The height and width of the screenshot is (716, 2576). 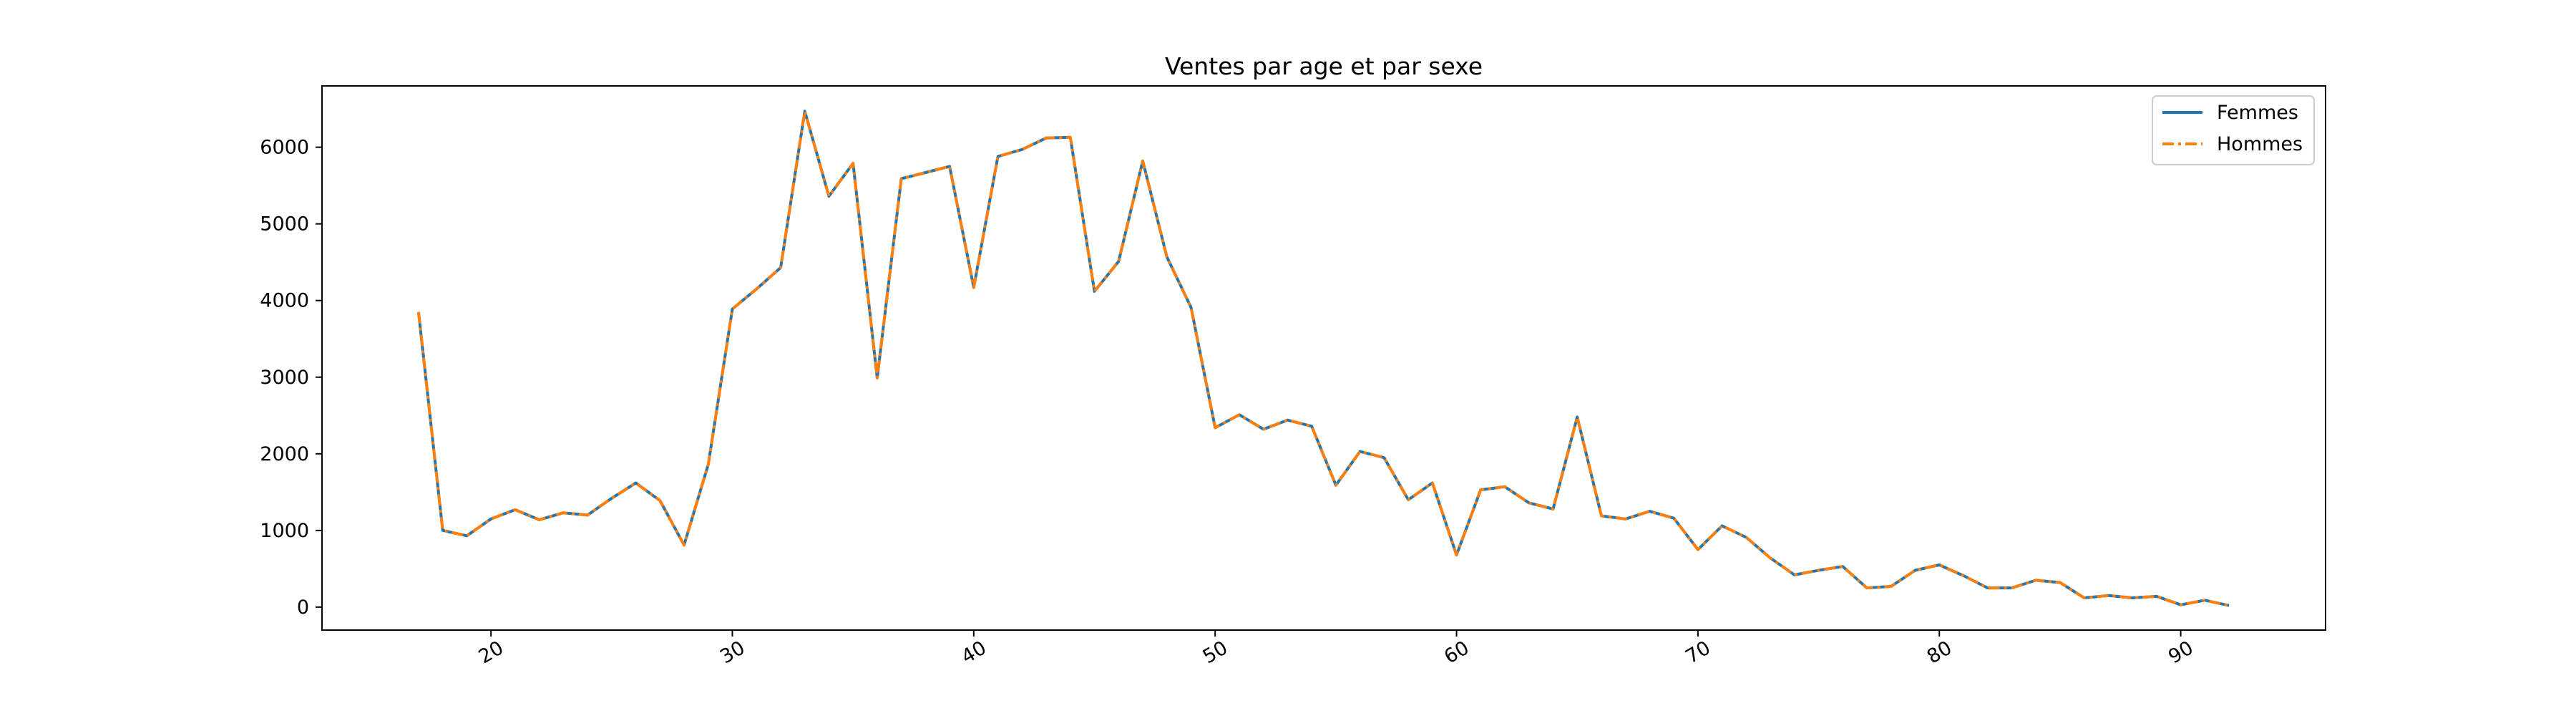 What do you see at coordinates (2260, 144) in the screenshot?
I see `legend-label-hommes: Hommes` at bounding box center [2260, 144].